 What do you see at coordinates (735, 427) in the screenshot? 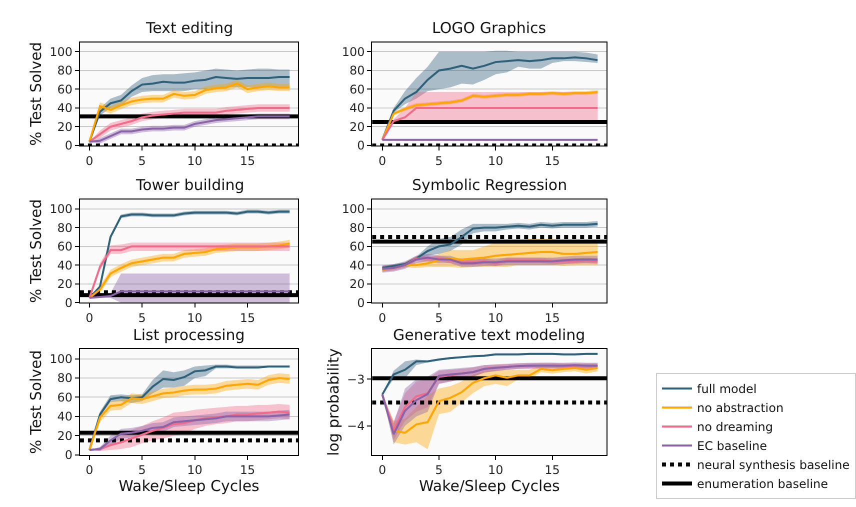
I see `legend-label: no dreaming` at bounding box center [735, 427].